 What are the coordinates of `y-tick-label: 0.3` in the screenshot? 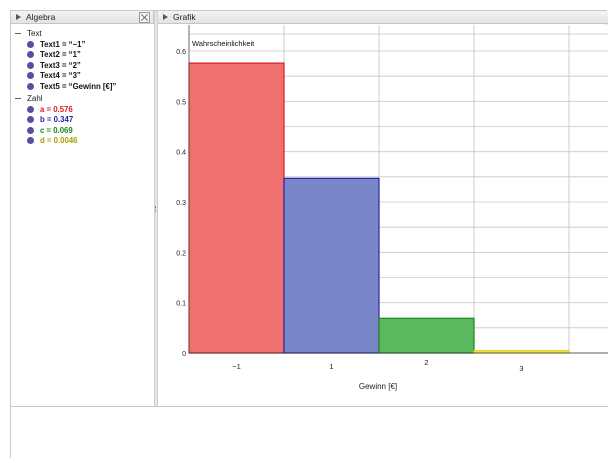 It's located at (181, 203).